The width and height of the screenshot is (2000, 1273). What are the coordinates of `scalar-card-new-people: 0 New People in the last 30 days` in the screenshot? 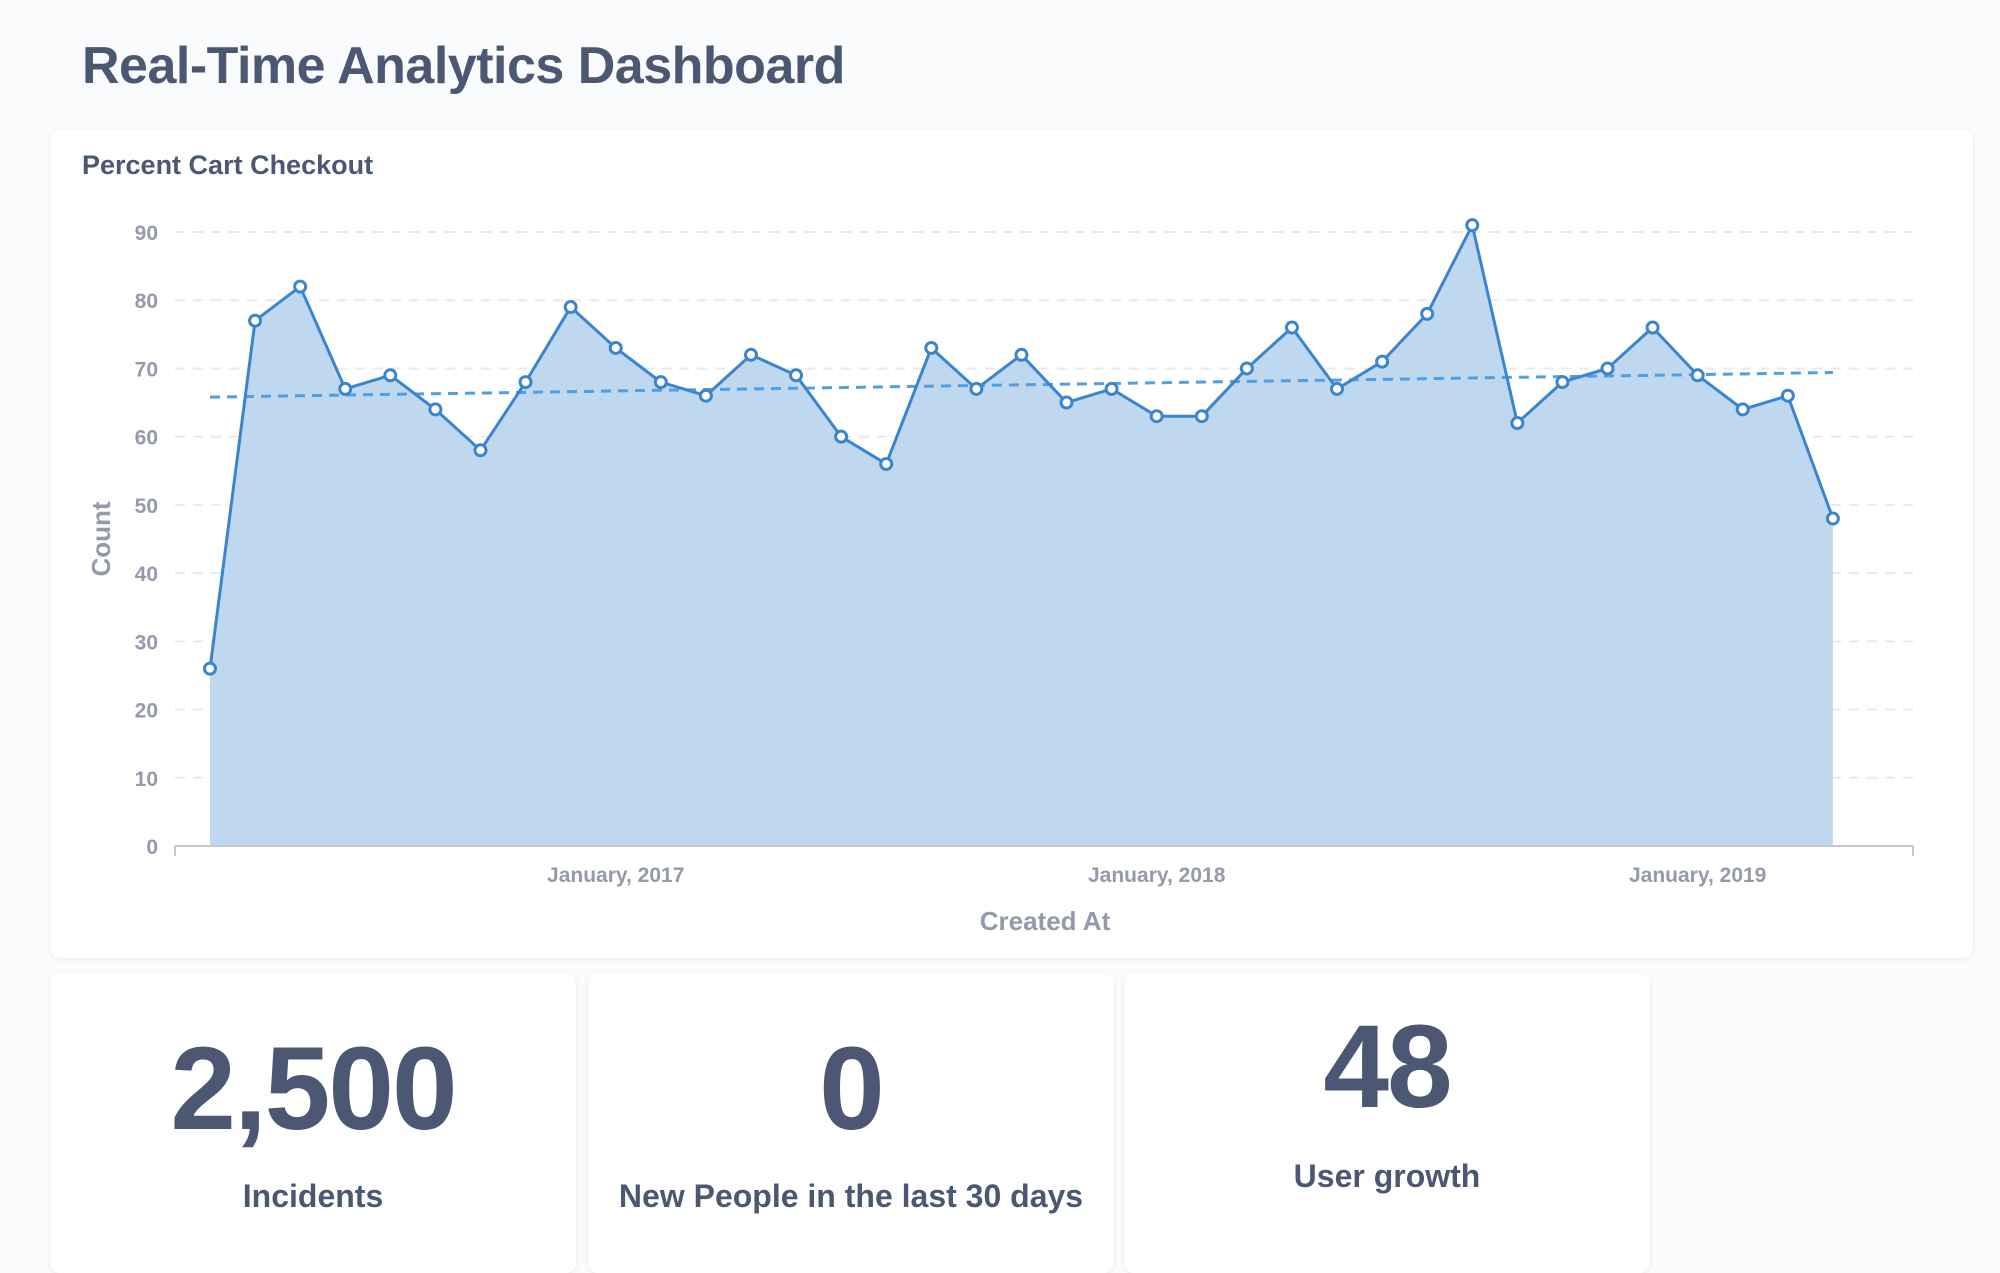 It's located at (851, 1123).